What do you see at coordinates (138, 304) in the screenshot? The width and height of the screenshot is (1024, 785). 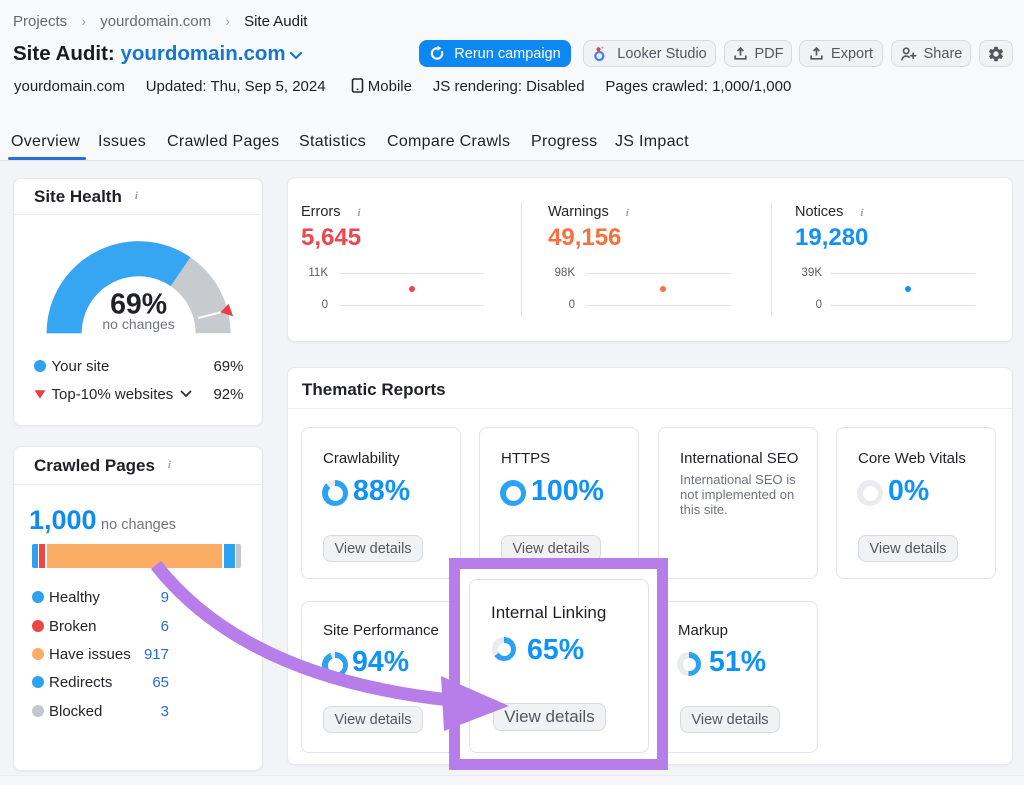 I see `svg-text: 69%` at bounding box center [138, 304].